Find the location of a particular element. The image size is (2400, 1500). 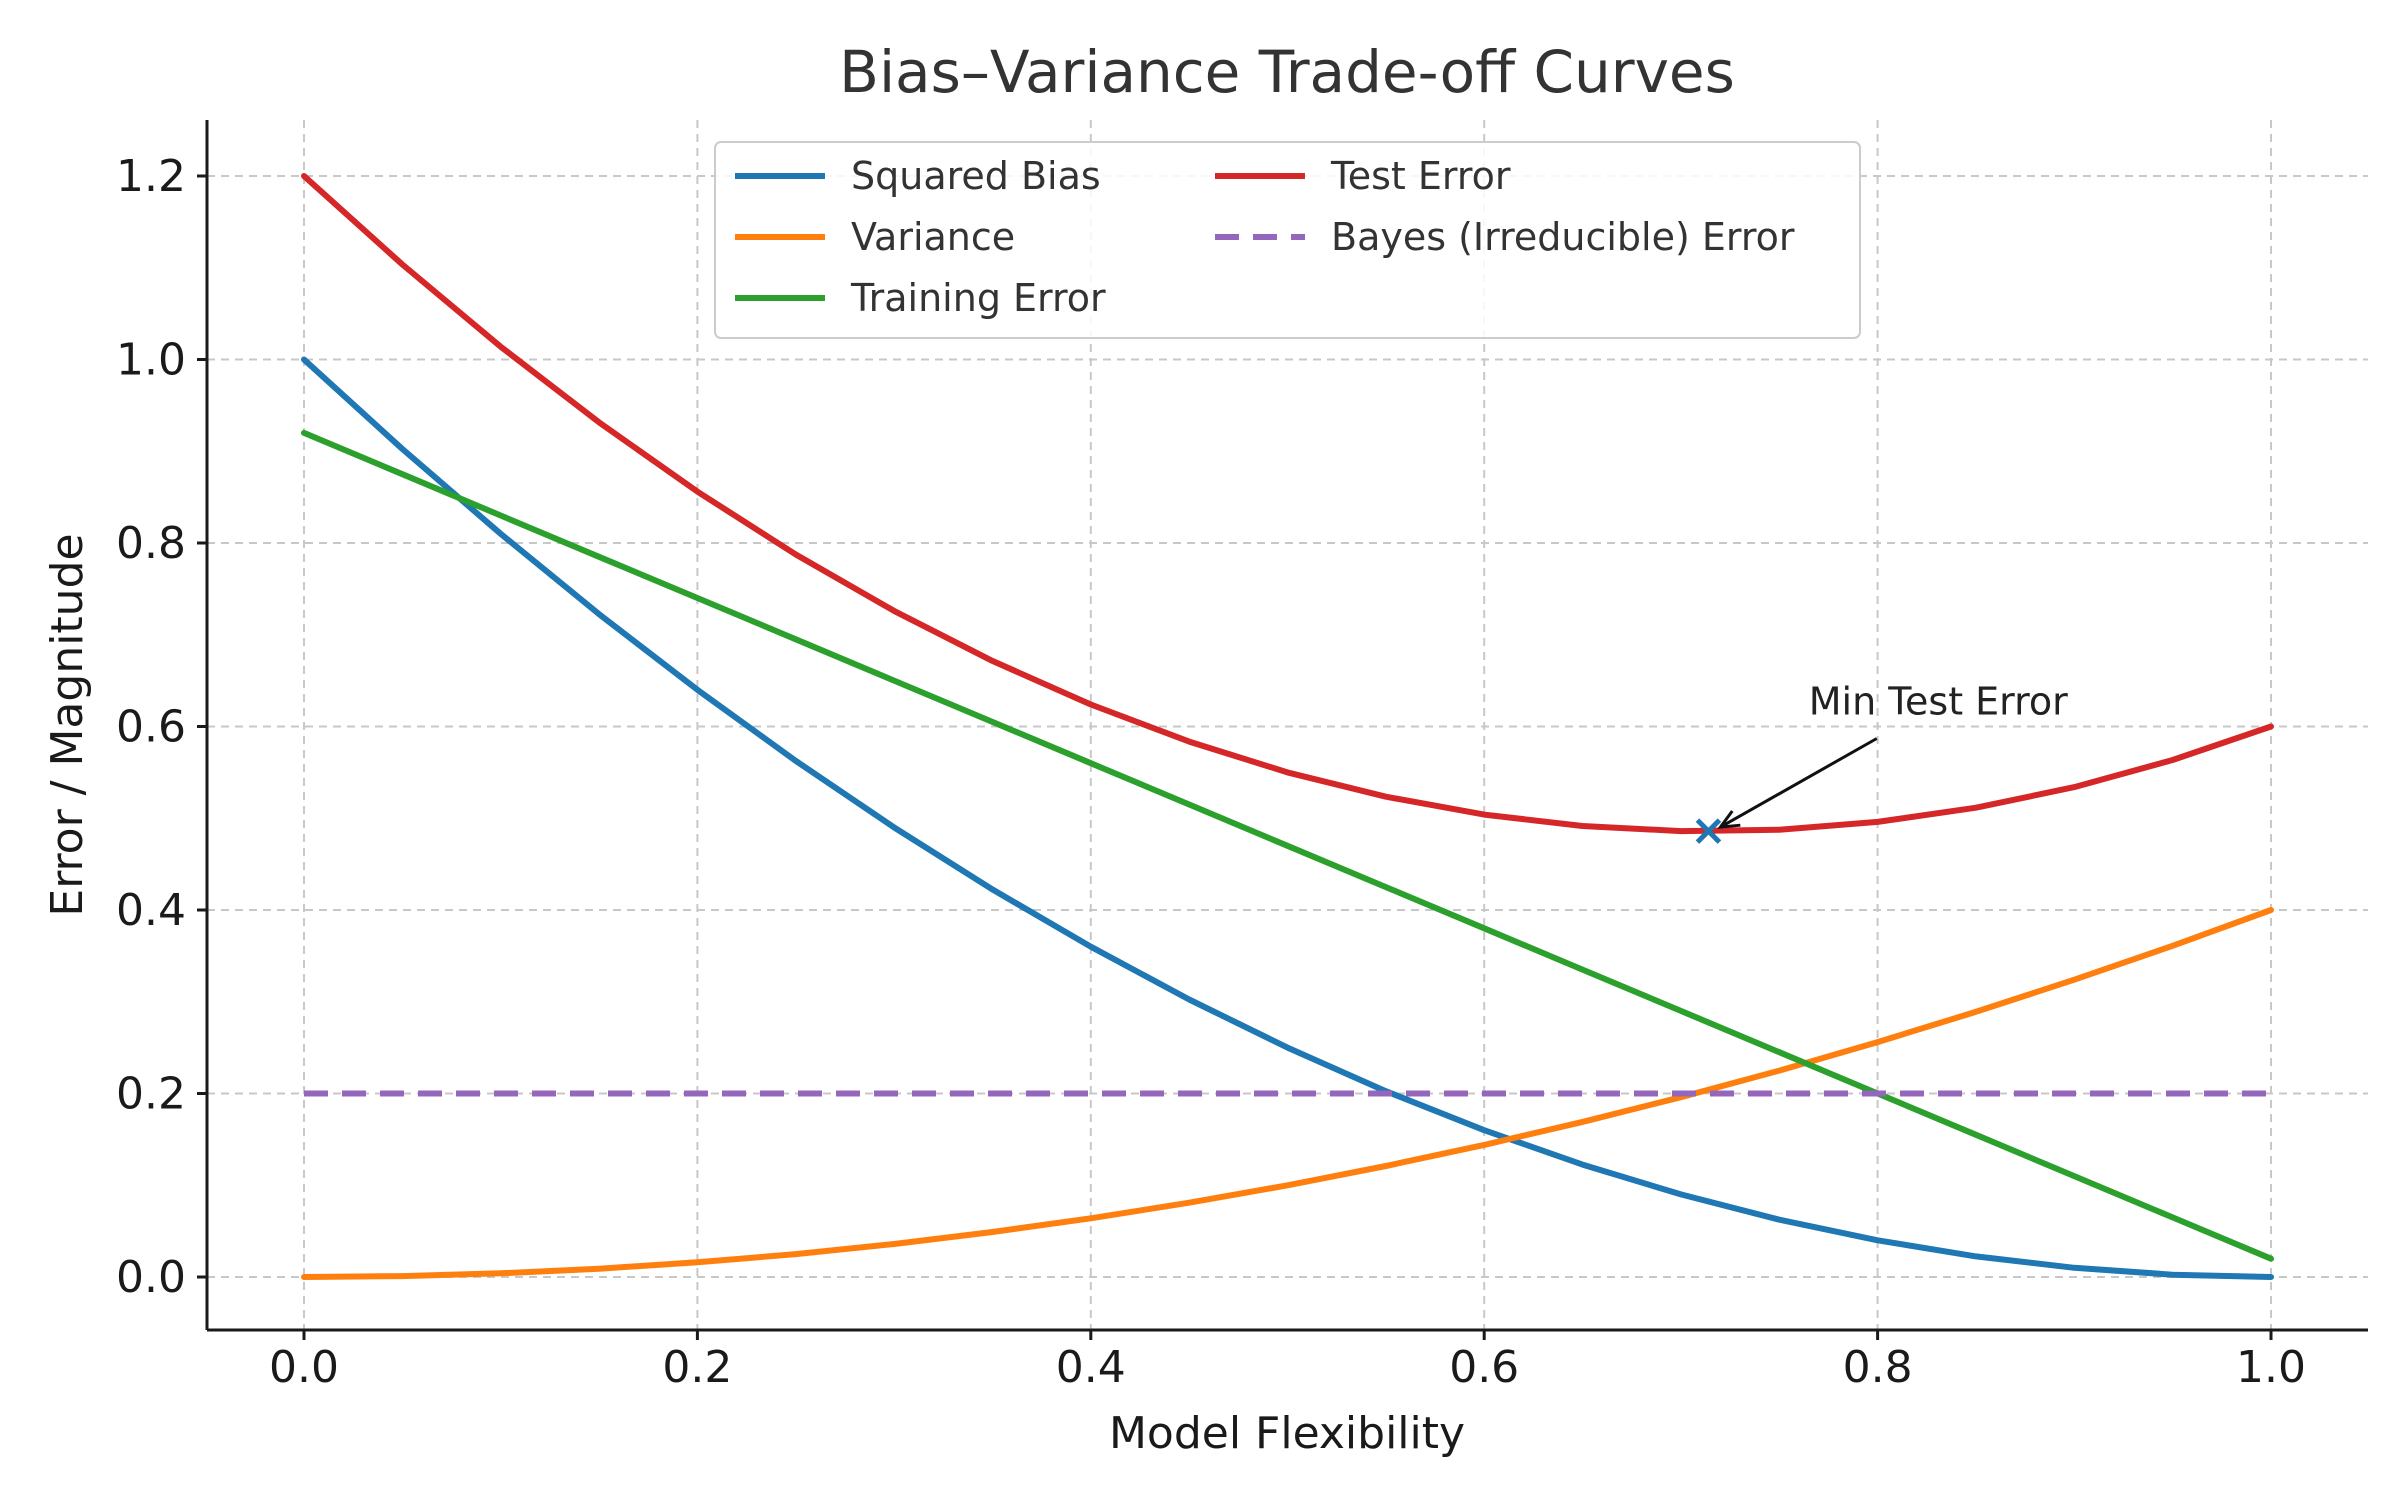

y-tick-label: 0.0 is located at coordinates (151, 1277).